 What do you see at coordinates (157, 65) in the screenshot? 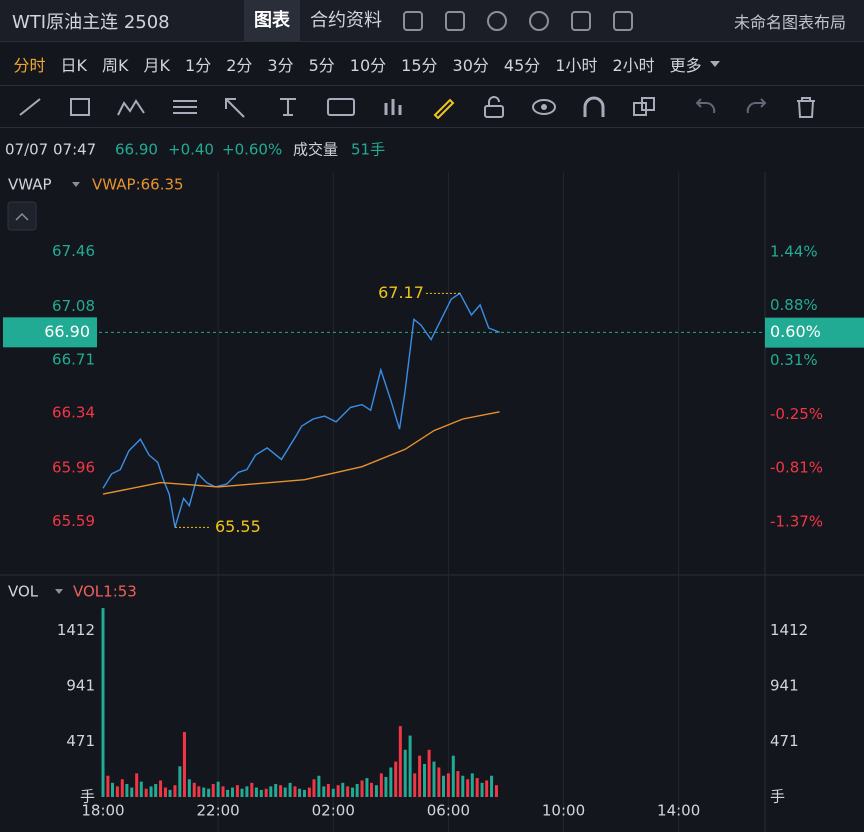
I see `interval: 月K` at bounding box center [157, 65].